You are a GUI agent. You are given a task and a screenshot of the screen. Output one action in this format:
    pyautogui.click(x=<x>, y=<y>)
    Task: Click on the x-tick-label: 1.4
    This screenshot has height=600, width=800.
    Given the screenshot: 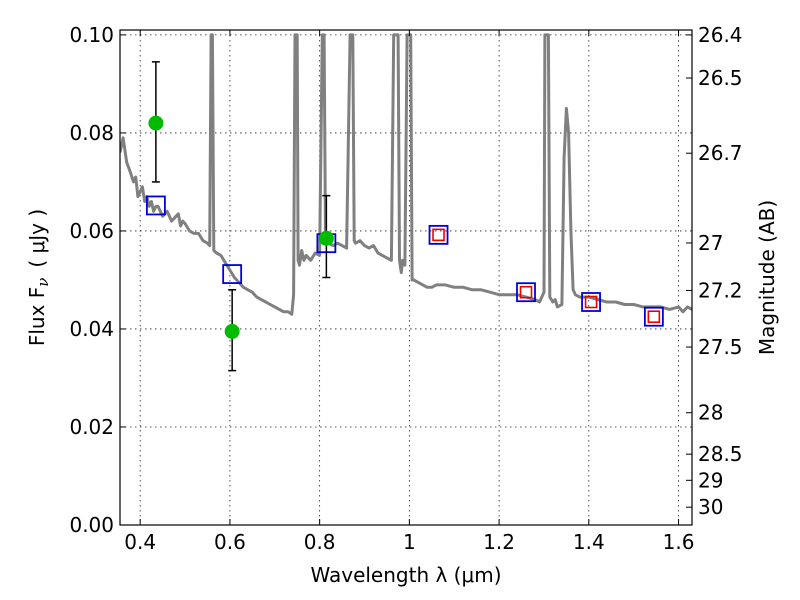 What is the action you would take?
    pyautogui.click(x=589, y=542)
    